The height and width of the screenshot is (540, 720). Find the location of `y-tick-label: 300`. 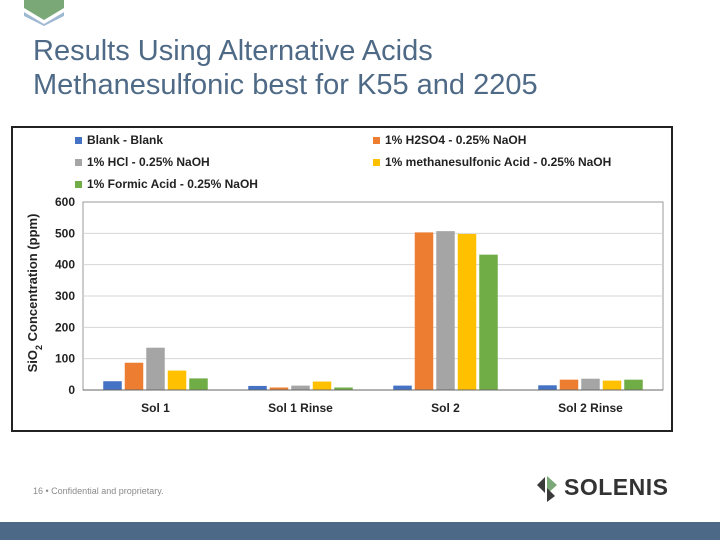

y-tick-label: 300 is located at coordinates (65, 296).